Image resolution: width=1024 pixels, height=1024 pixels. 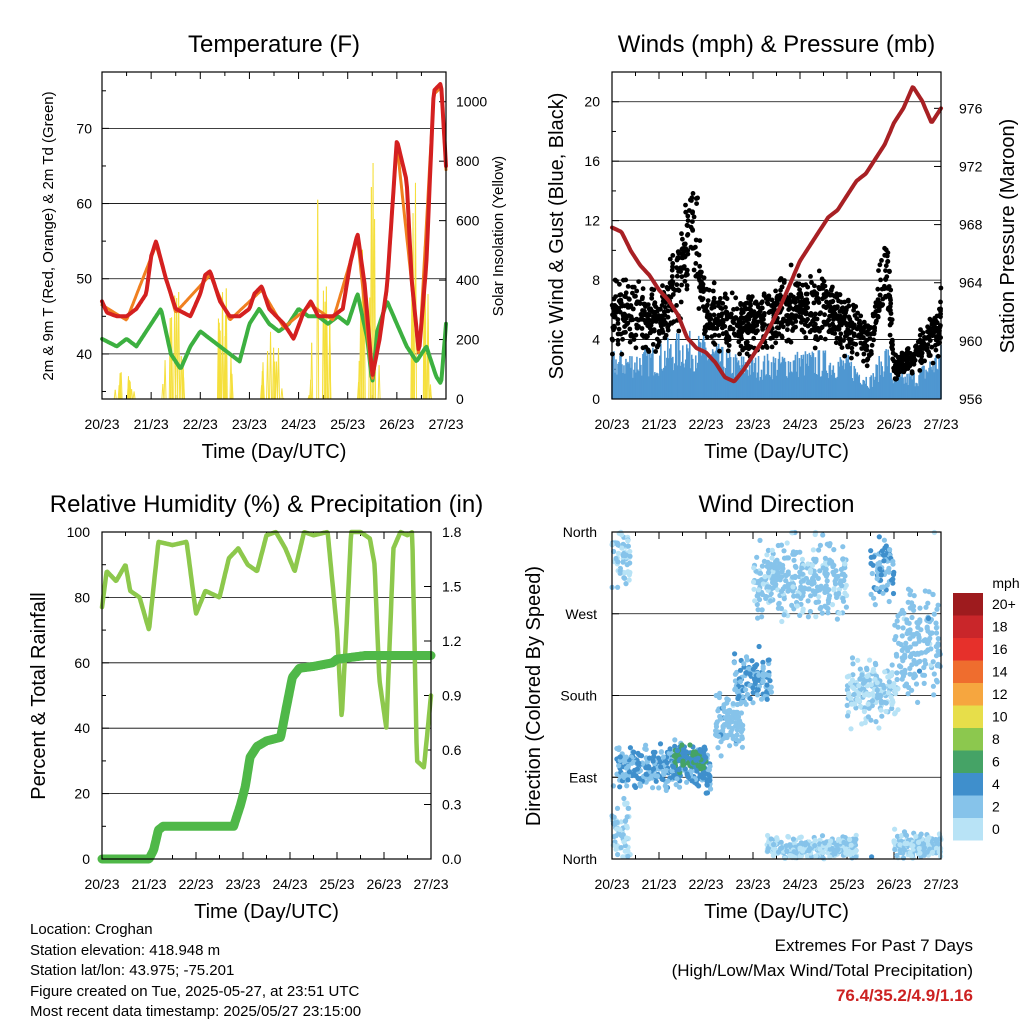 What do you see at coordinates (776, 504) in the screenshot?
I see `chart-title: Wind Direction` at bounding box center [776, 504].